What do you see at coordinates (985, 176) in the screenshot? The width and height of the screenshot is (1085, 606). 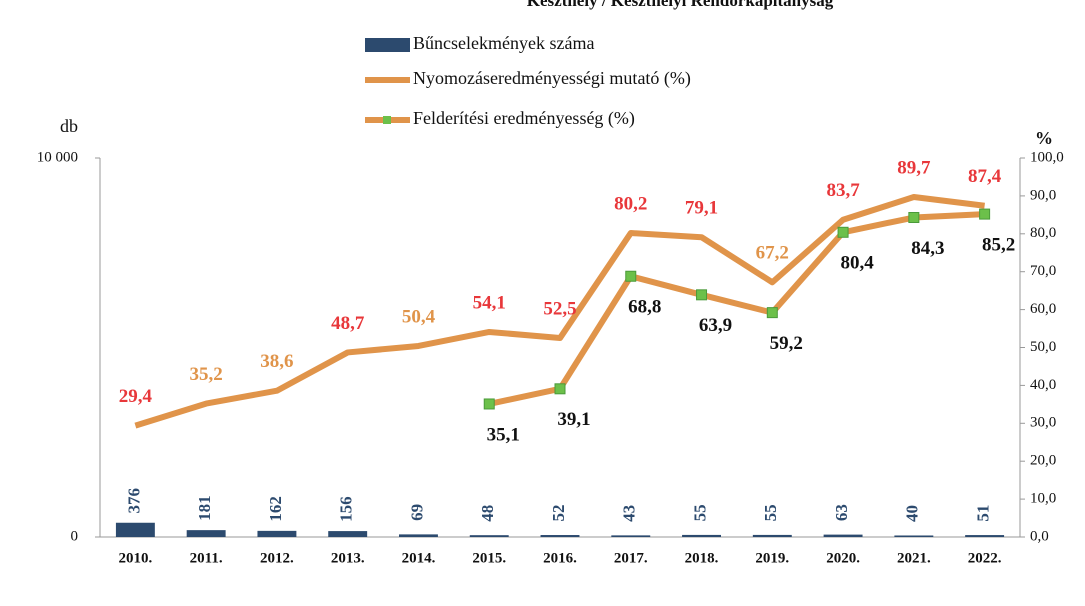 I see `data-label: 87,4` at bounding box center [985, 176].